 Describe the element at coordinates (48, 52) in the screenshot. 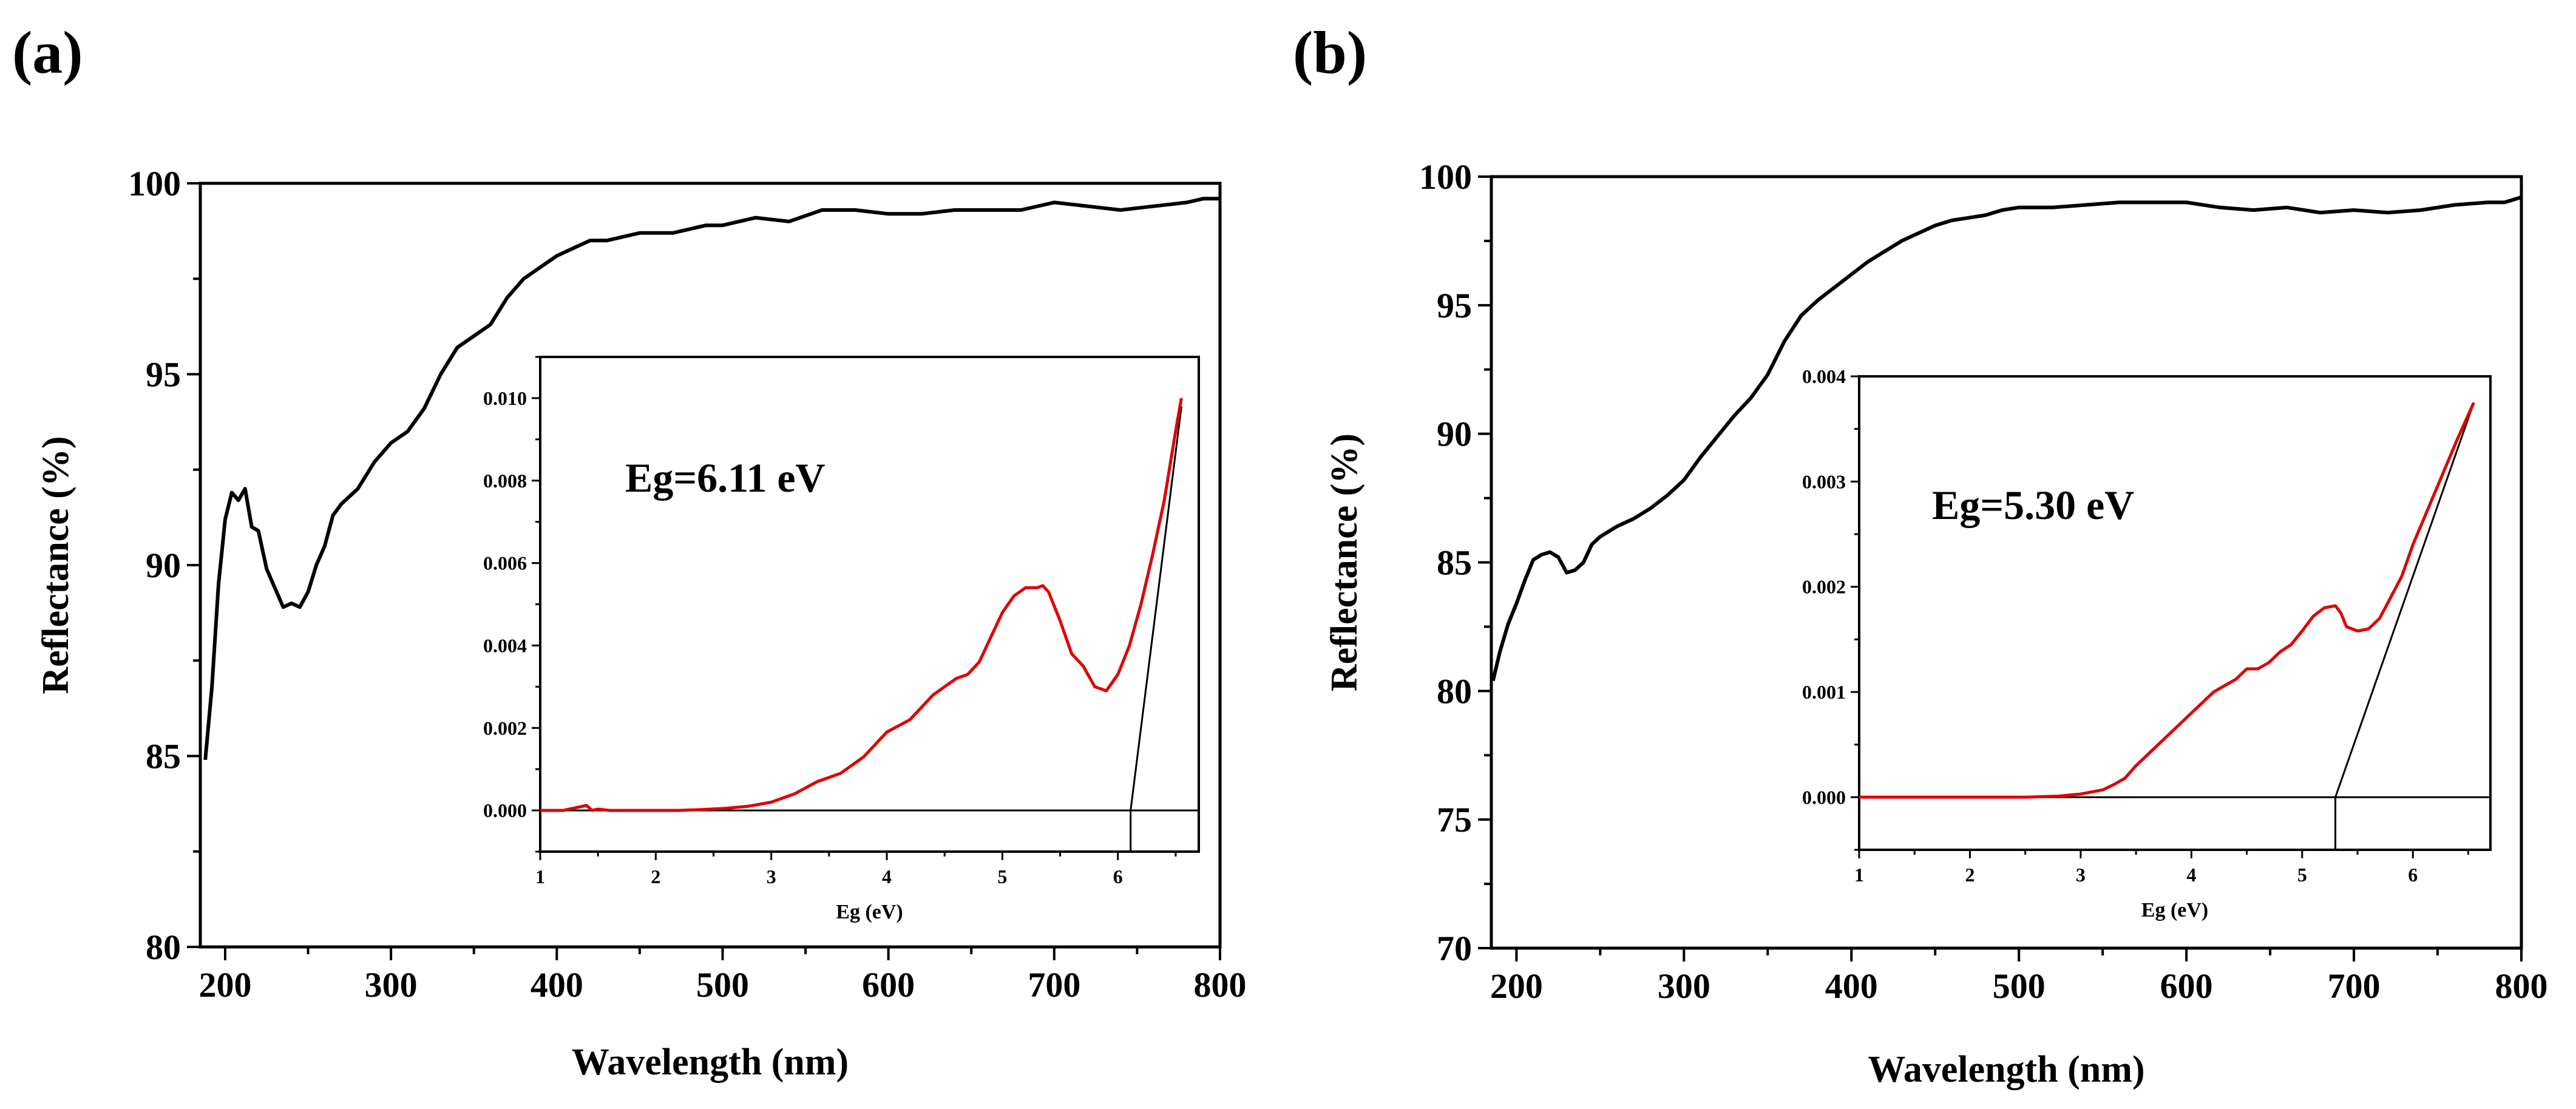

I see `panel-label: (a)` at that location.